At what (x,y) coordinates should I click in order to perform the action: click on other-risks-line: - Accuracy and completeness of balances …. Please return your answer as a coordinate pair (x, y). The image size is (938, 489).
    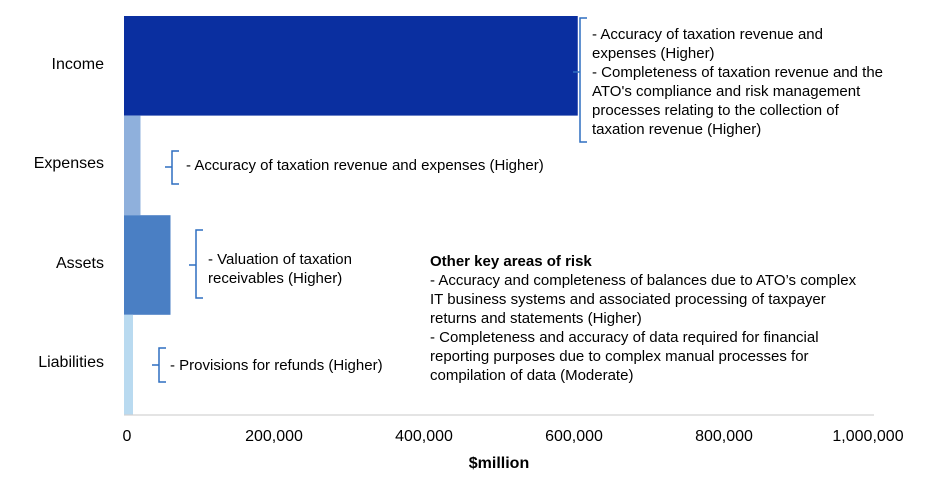
    Looking at the image, I should click on (643, 280).